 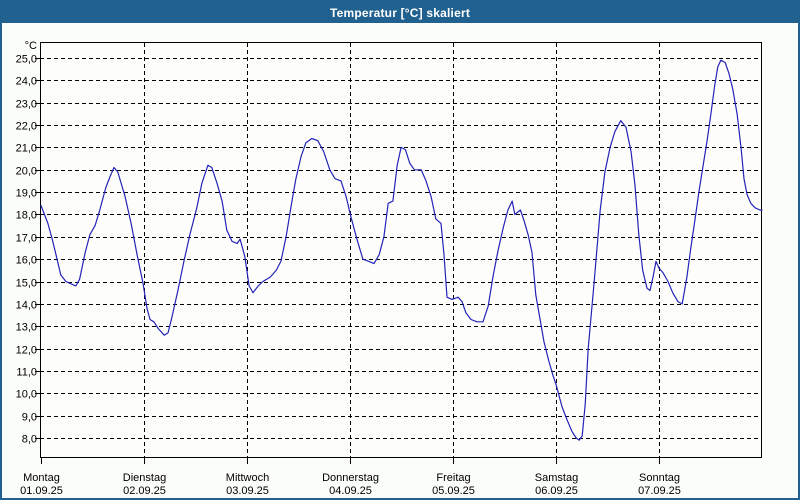 I want to click on x-day-date-label: 03.09.25, so click(x=247, y=491).